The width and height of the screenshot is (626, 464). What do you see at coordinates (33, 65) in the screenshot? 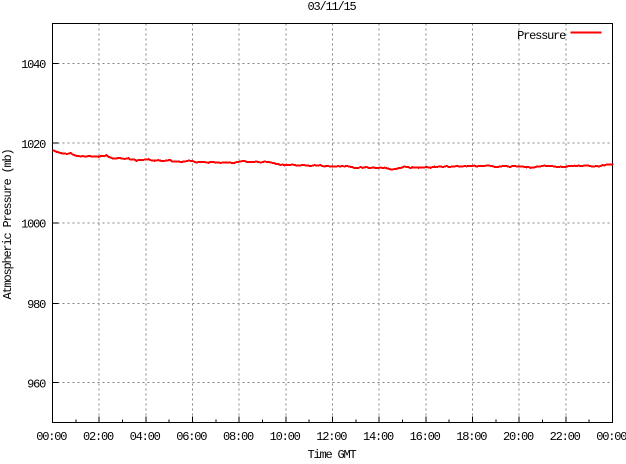
I see `svg-text: 1040` at bounding box center [33, 65].